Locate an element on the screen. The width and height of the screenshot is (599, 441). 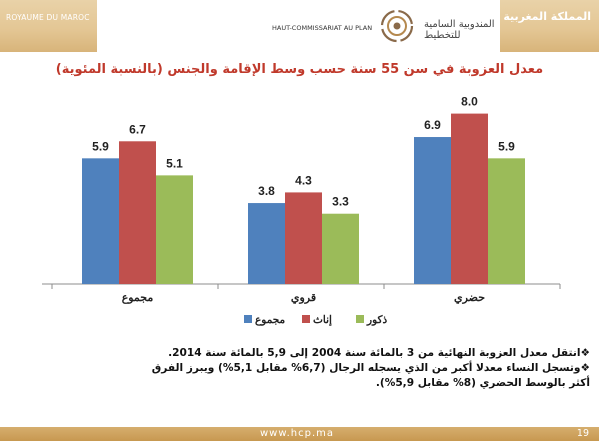
hcp-logo-icon is located at coordinates (397, 26).